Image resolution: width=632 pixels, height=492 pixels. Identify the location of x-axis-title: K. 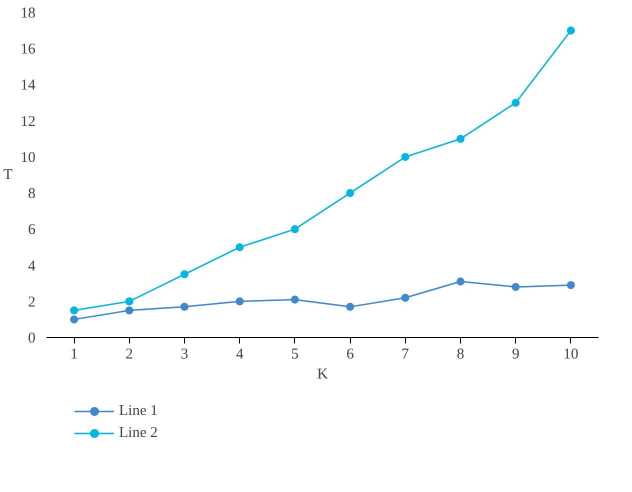
(322, 374).